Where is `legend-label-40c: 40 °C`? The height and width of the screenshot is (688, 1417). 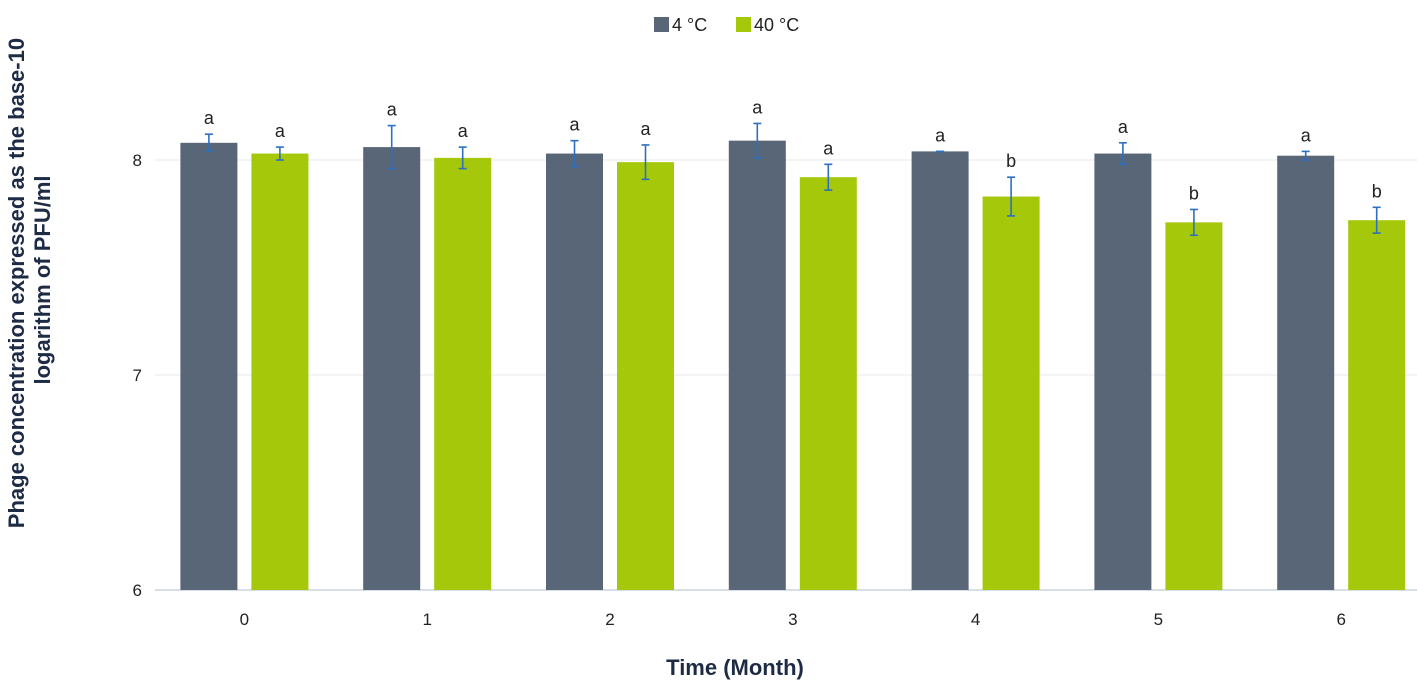
legend-label-40c: 40 °C is located at coordinates (776, 25).